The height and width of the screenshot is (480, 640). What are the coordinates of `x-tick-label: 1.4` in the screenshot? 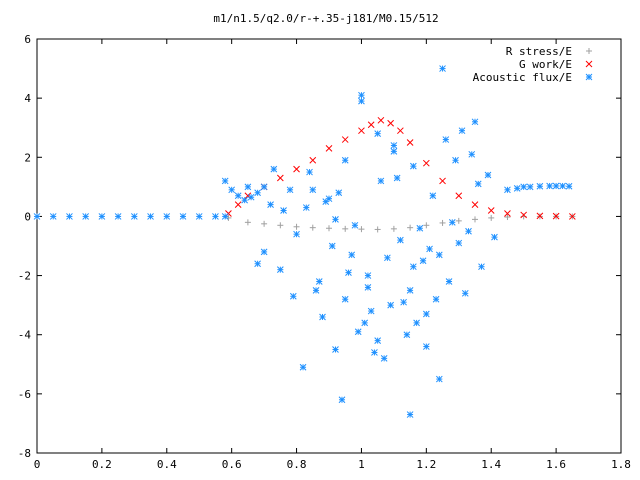 It's located at (491, 464).